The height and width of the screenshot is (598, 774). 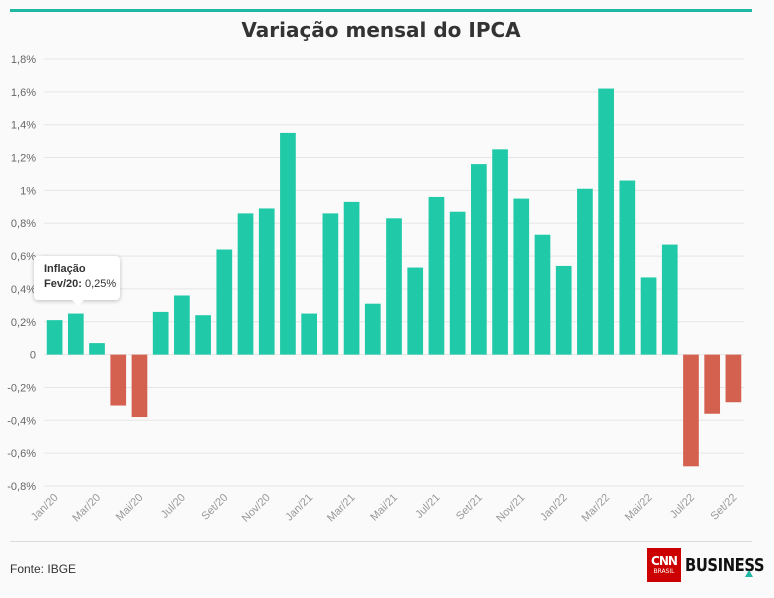 I want to click on y-tick-label: 1,8%, so click(x=23, y=60).